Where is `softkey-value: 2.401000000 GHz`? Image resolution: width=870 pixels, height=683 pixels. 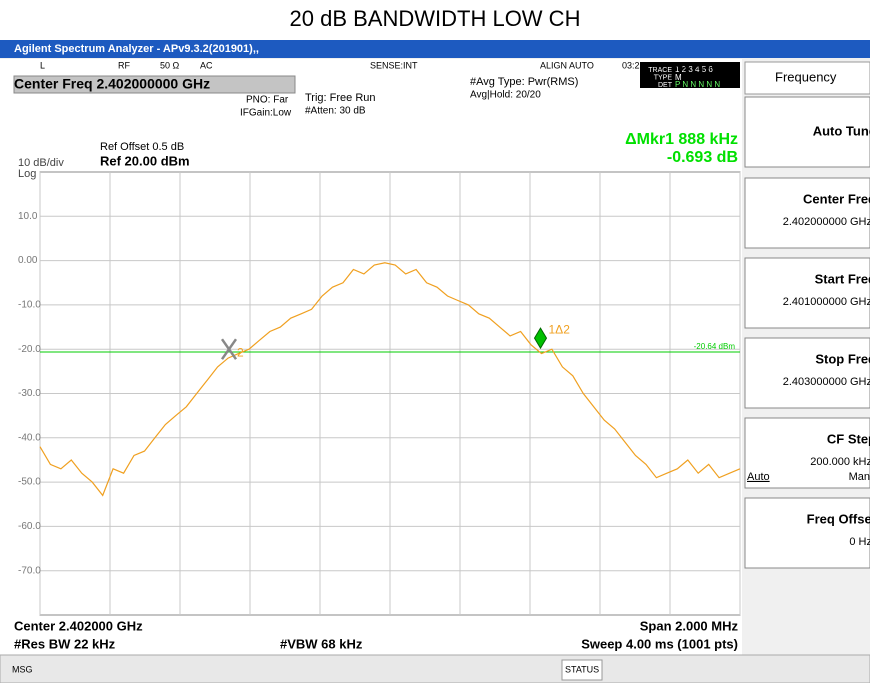
softkey-value: 2.401000000 GHz is located at coordinates (826, 302).